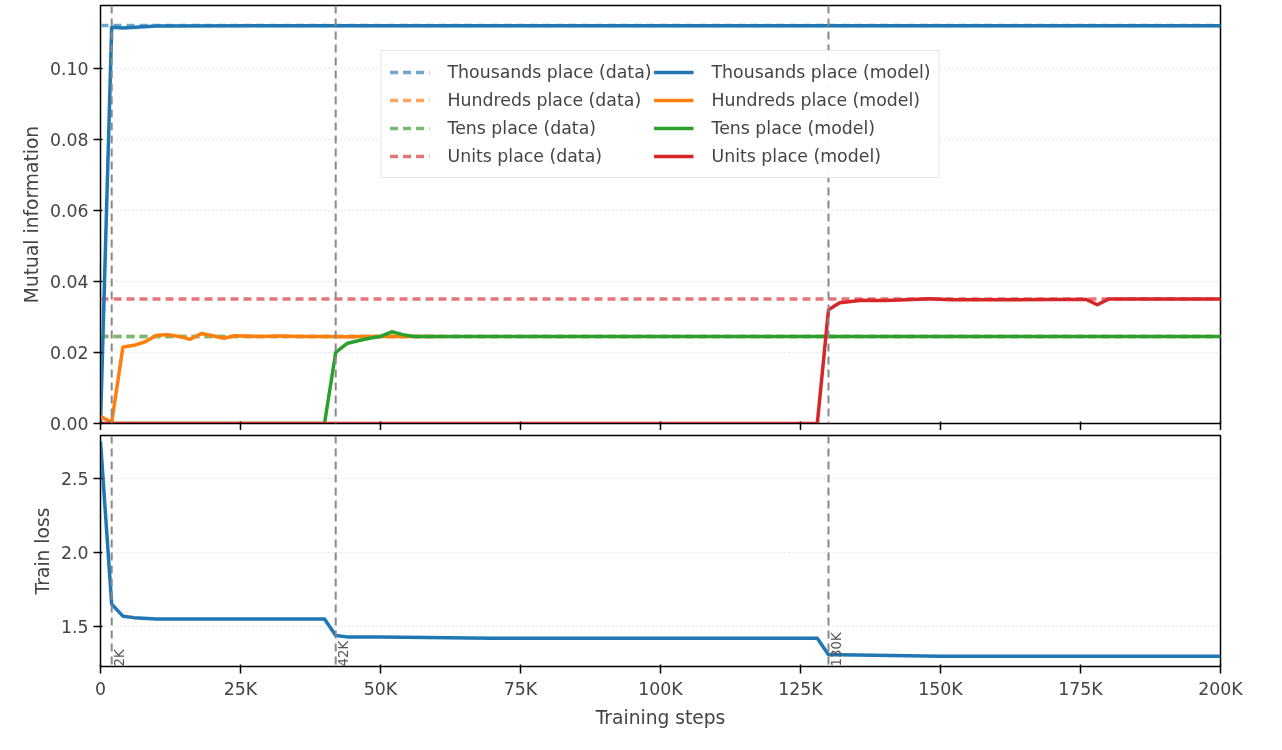  What do you see at coordinates (1221, 688) in the screenshot?
I see `x-tick-label: 200K` at bounding box center [1221, 688].